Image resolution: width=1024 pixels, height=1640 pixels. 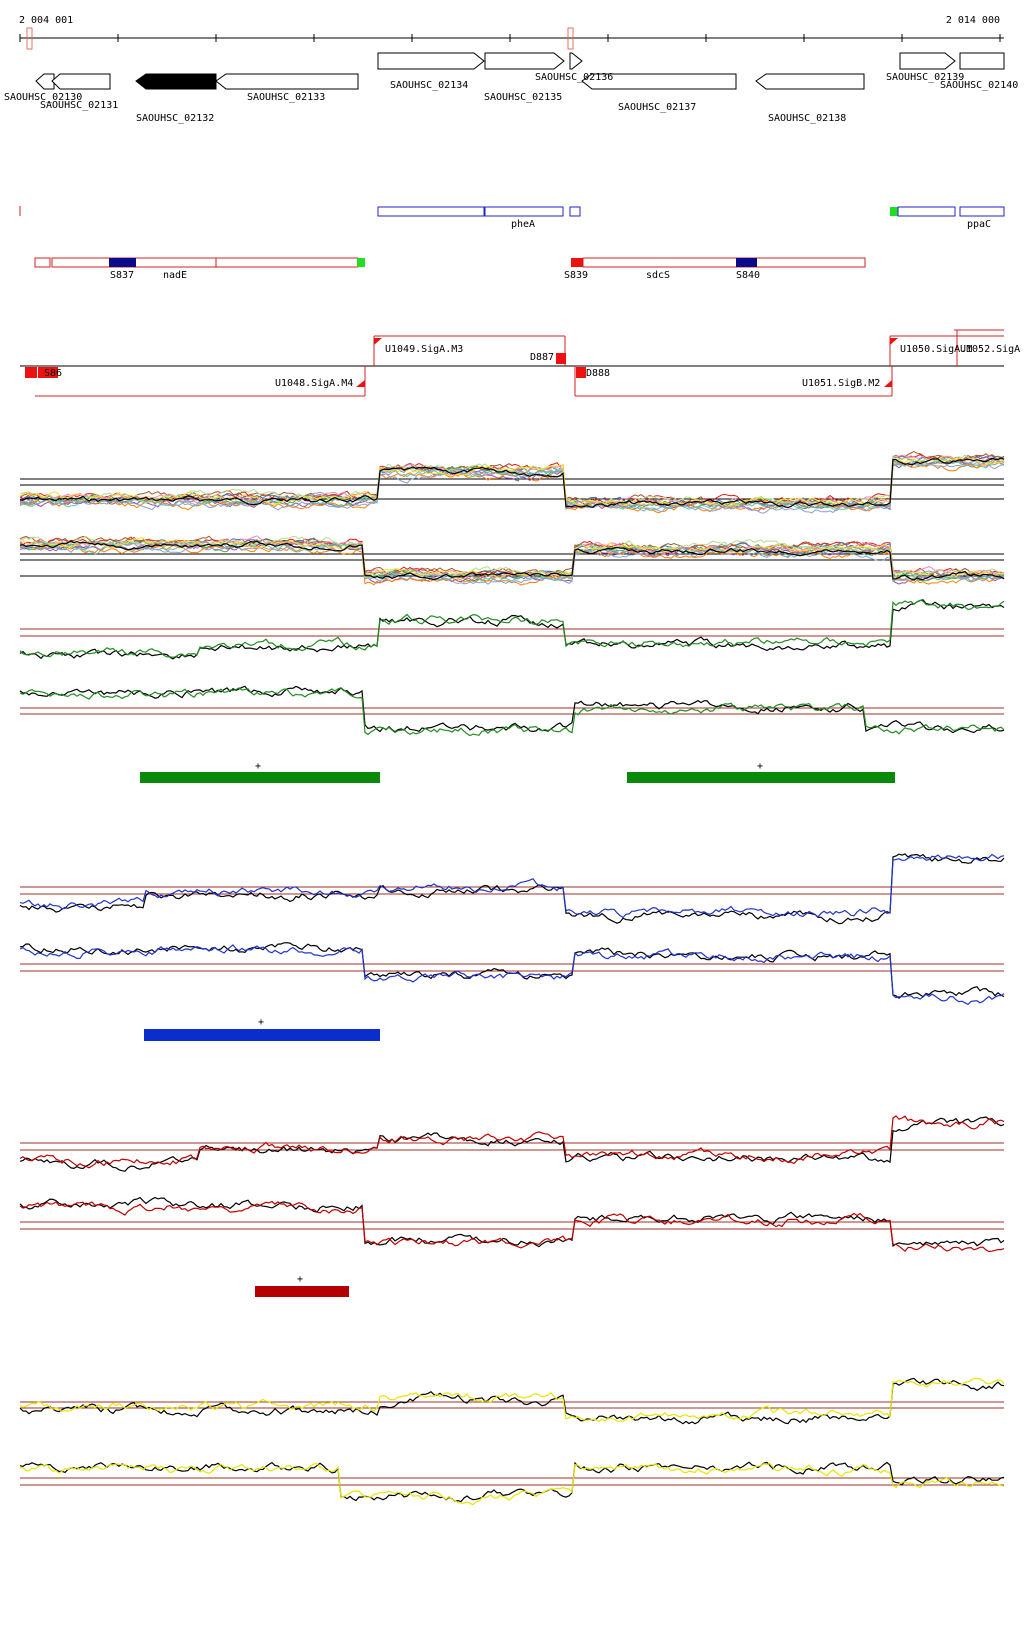 What do you see at coordinates (523, 224) in the screenshot?
I see `feature-label: pheA` at bounding box center [523, 224].